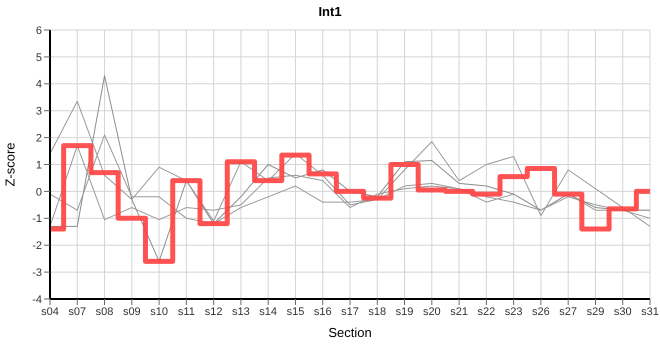  I want to click on y-tick-label: -4, so click(37, 300).